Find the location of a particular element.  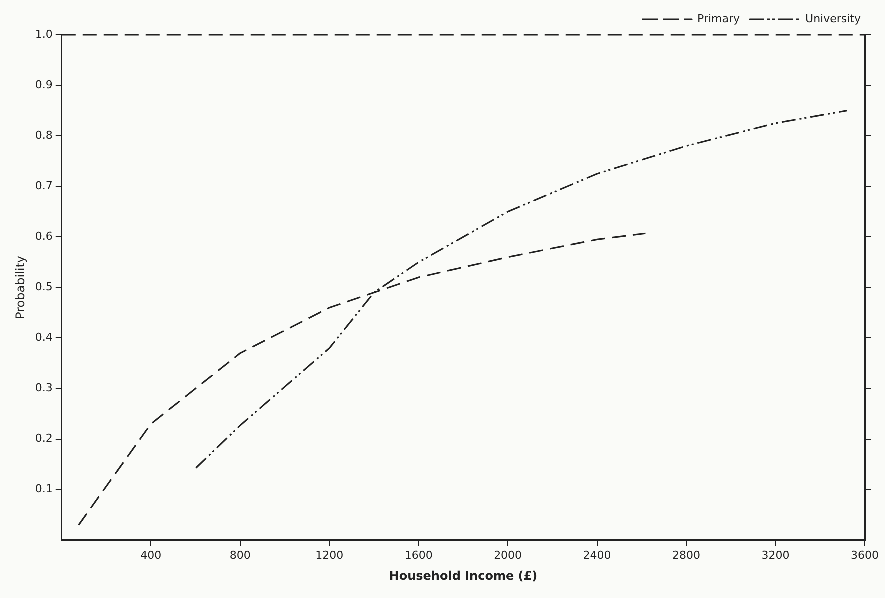

x-tick-label: 400 is located at coordinates (151, 555).